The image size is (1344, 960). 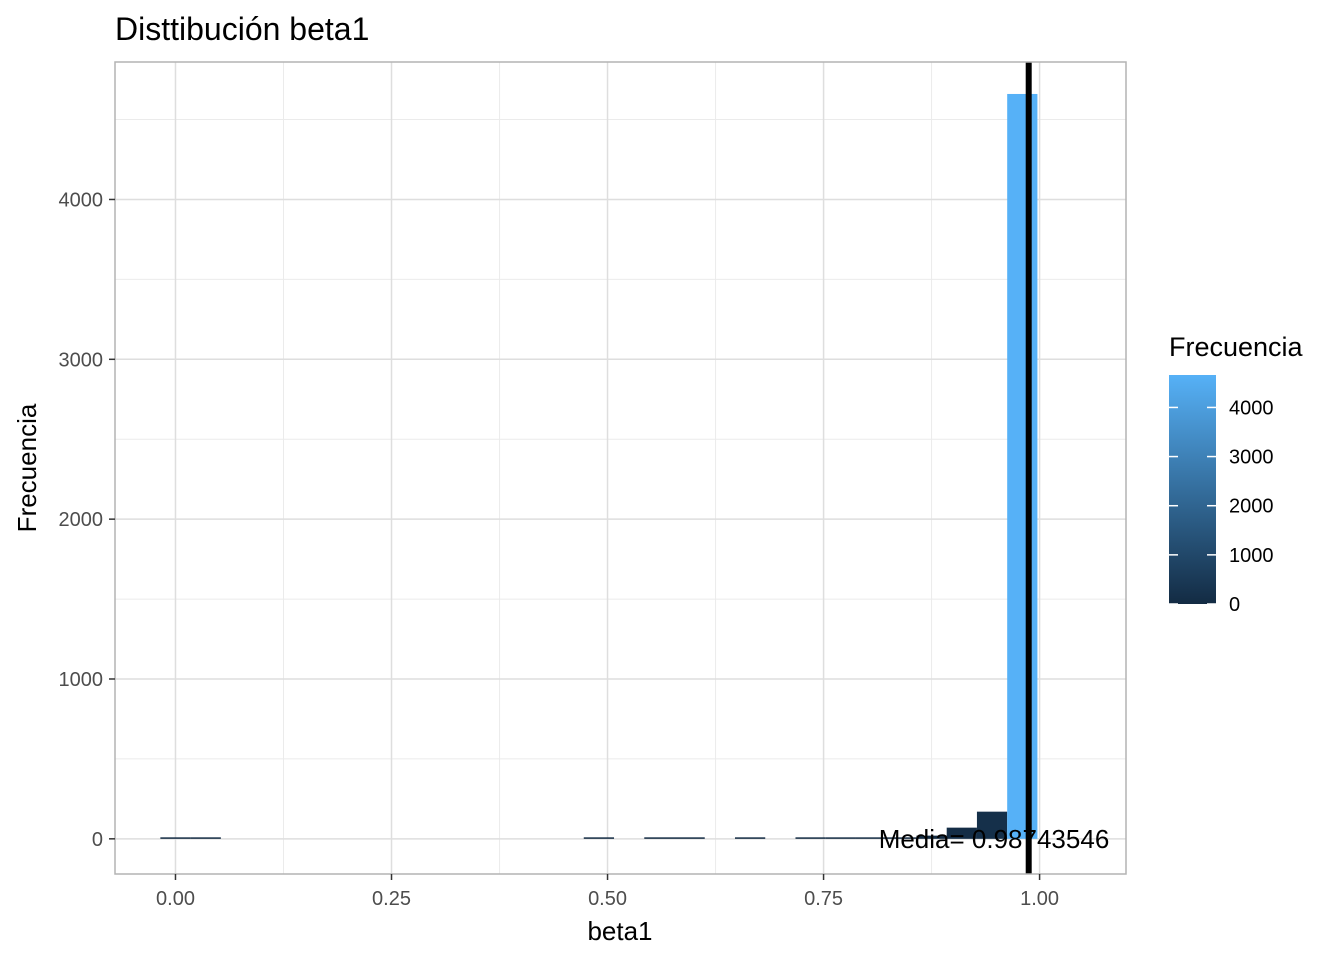 I want to click on legend-tick-label: 0, so click(x=1234, y=605).